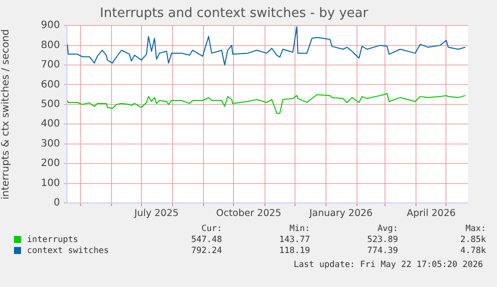  What do you see at coordinates (431, 214) in the screenshot?
I see `x-tick-label: April 2026` at bounding box center [431, 214].